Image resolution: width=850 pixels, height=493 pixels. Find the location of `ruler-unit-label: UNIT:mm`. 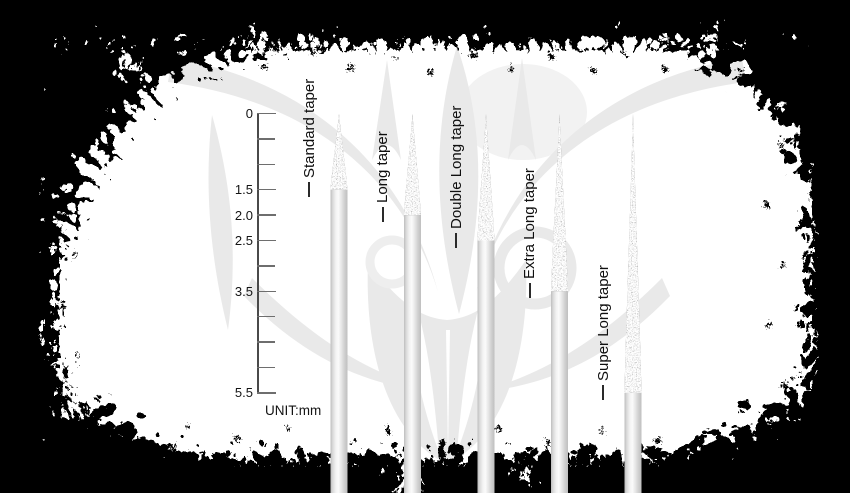

ruler-unit-label: UNIT:mm is located at coordinates (293, 410).